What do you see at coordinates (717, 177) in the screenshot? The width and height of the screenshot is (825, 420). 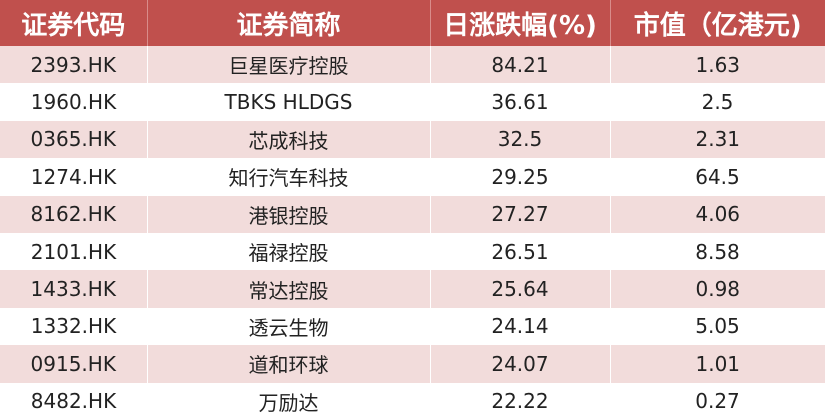 I see `cell-market-cap: 64.5` at bounding box center [717, 177].